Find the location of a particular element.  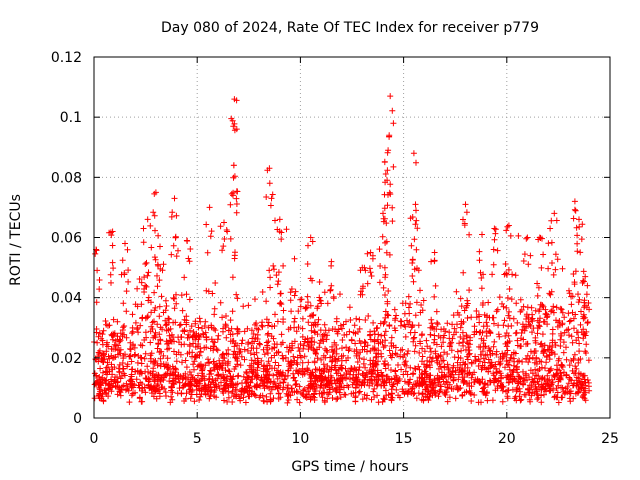

x-tick-label: 15 is located at coordinates (404, 439).